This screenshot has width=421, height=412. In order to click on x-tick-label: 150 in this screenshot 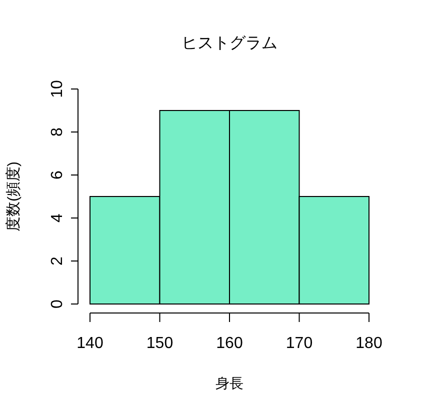, I will do `click(160, 343)`.